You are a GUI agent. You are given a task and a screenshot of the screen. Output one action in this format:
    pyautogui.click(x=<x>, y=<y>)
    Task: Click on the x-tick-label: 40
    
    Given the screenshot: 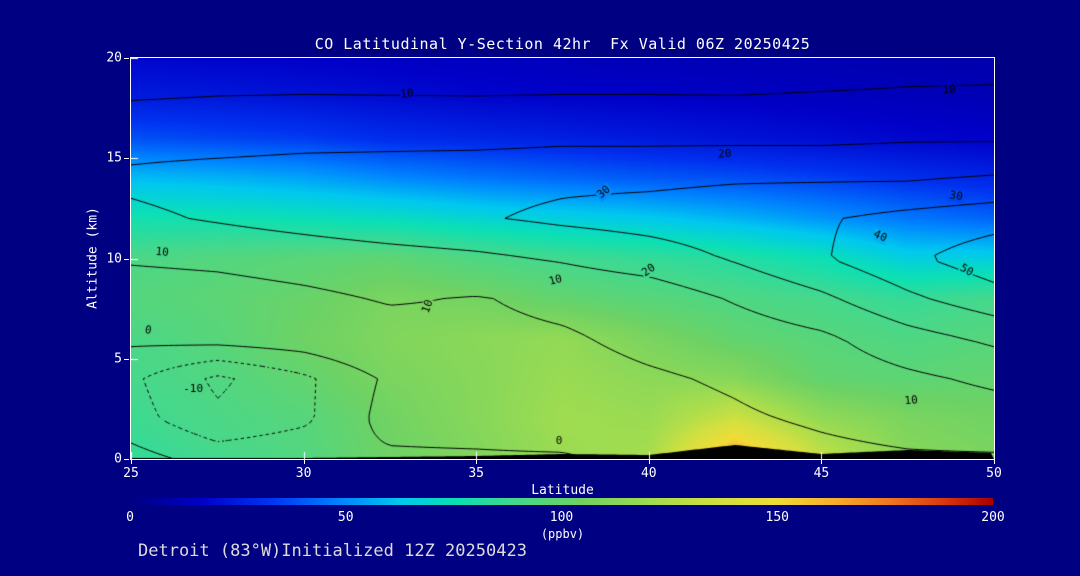 What is the action you would take?
    pyautogui.click(x=648, y=473)
    